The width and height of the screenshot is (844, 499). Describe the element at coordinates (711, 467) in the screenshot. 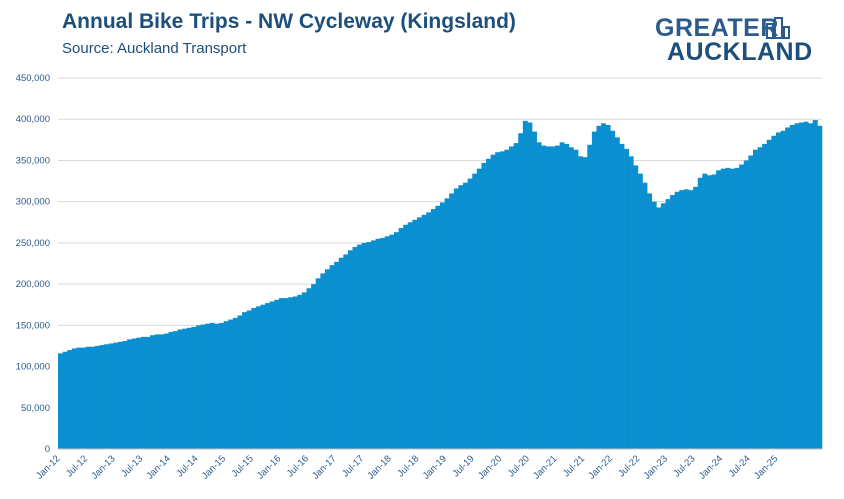

I see `x-tick-label: Jan-24` at that location.